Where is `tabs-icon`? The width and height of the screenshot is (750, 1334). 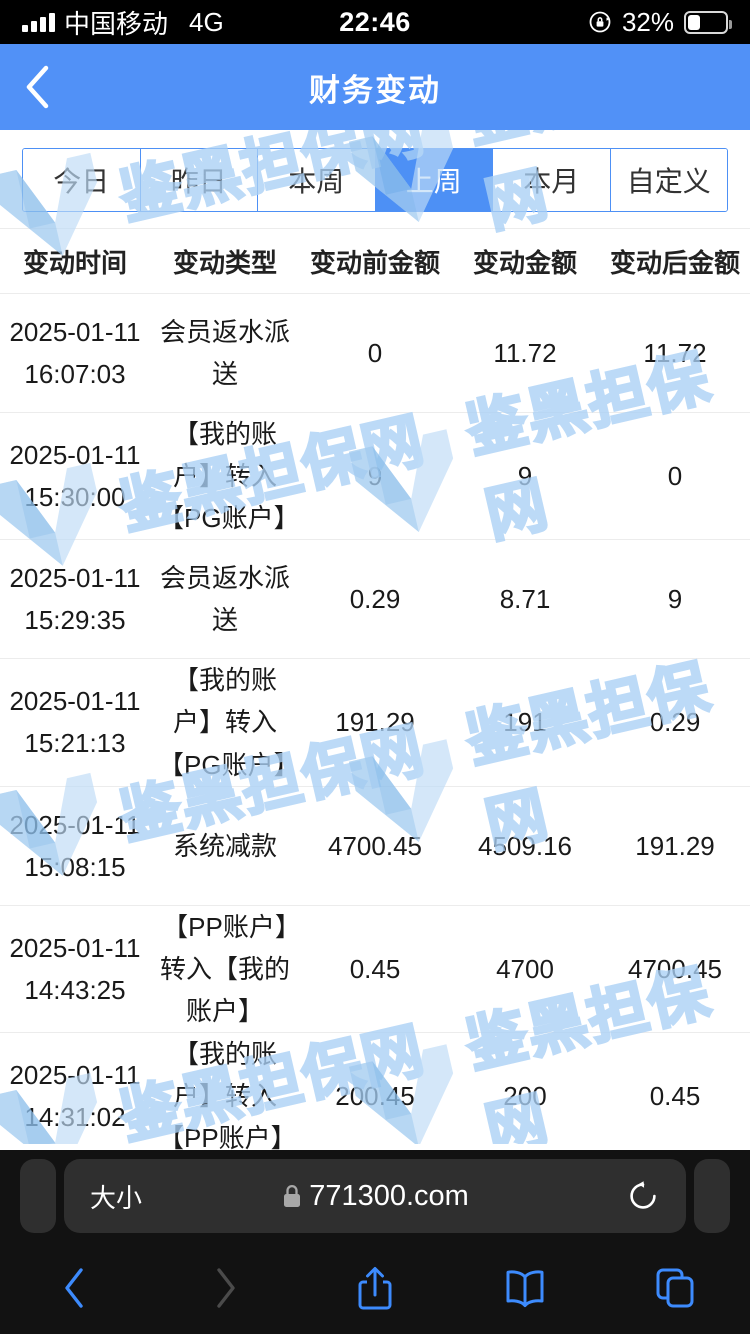
tabs-icon is located at coordinates (675, 1288).